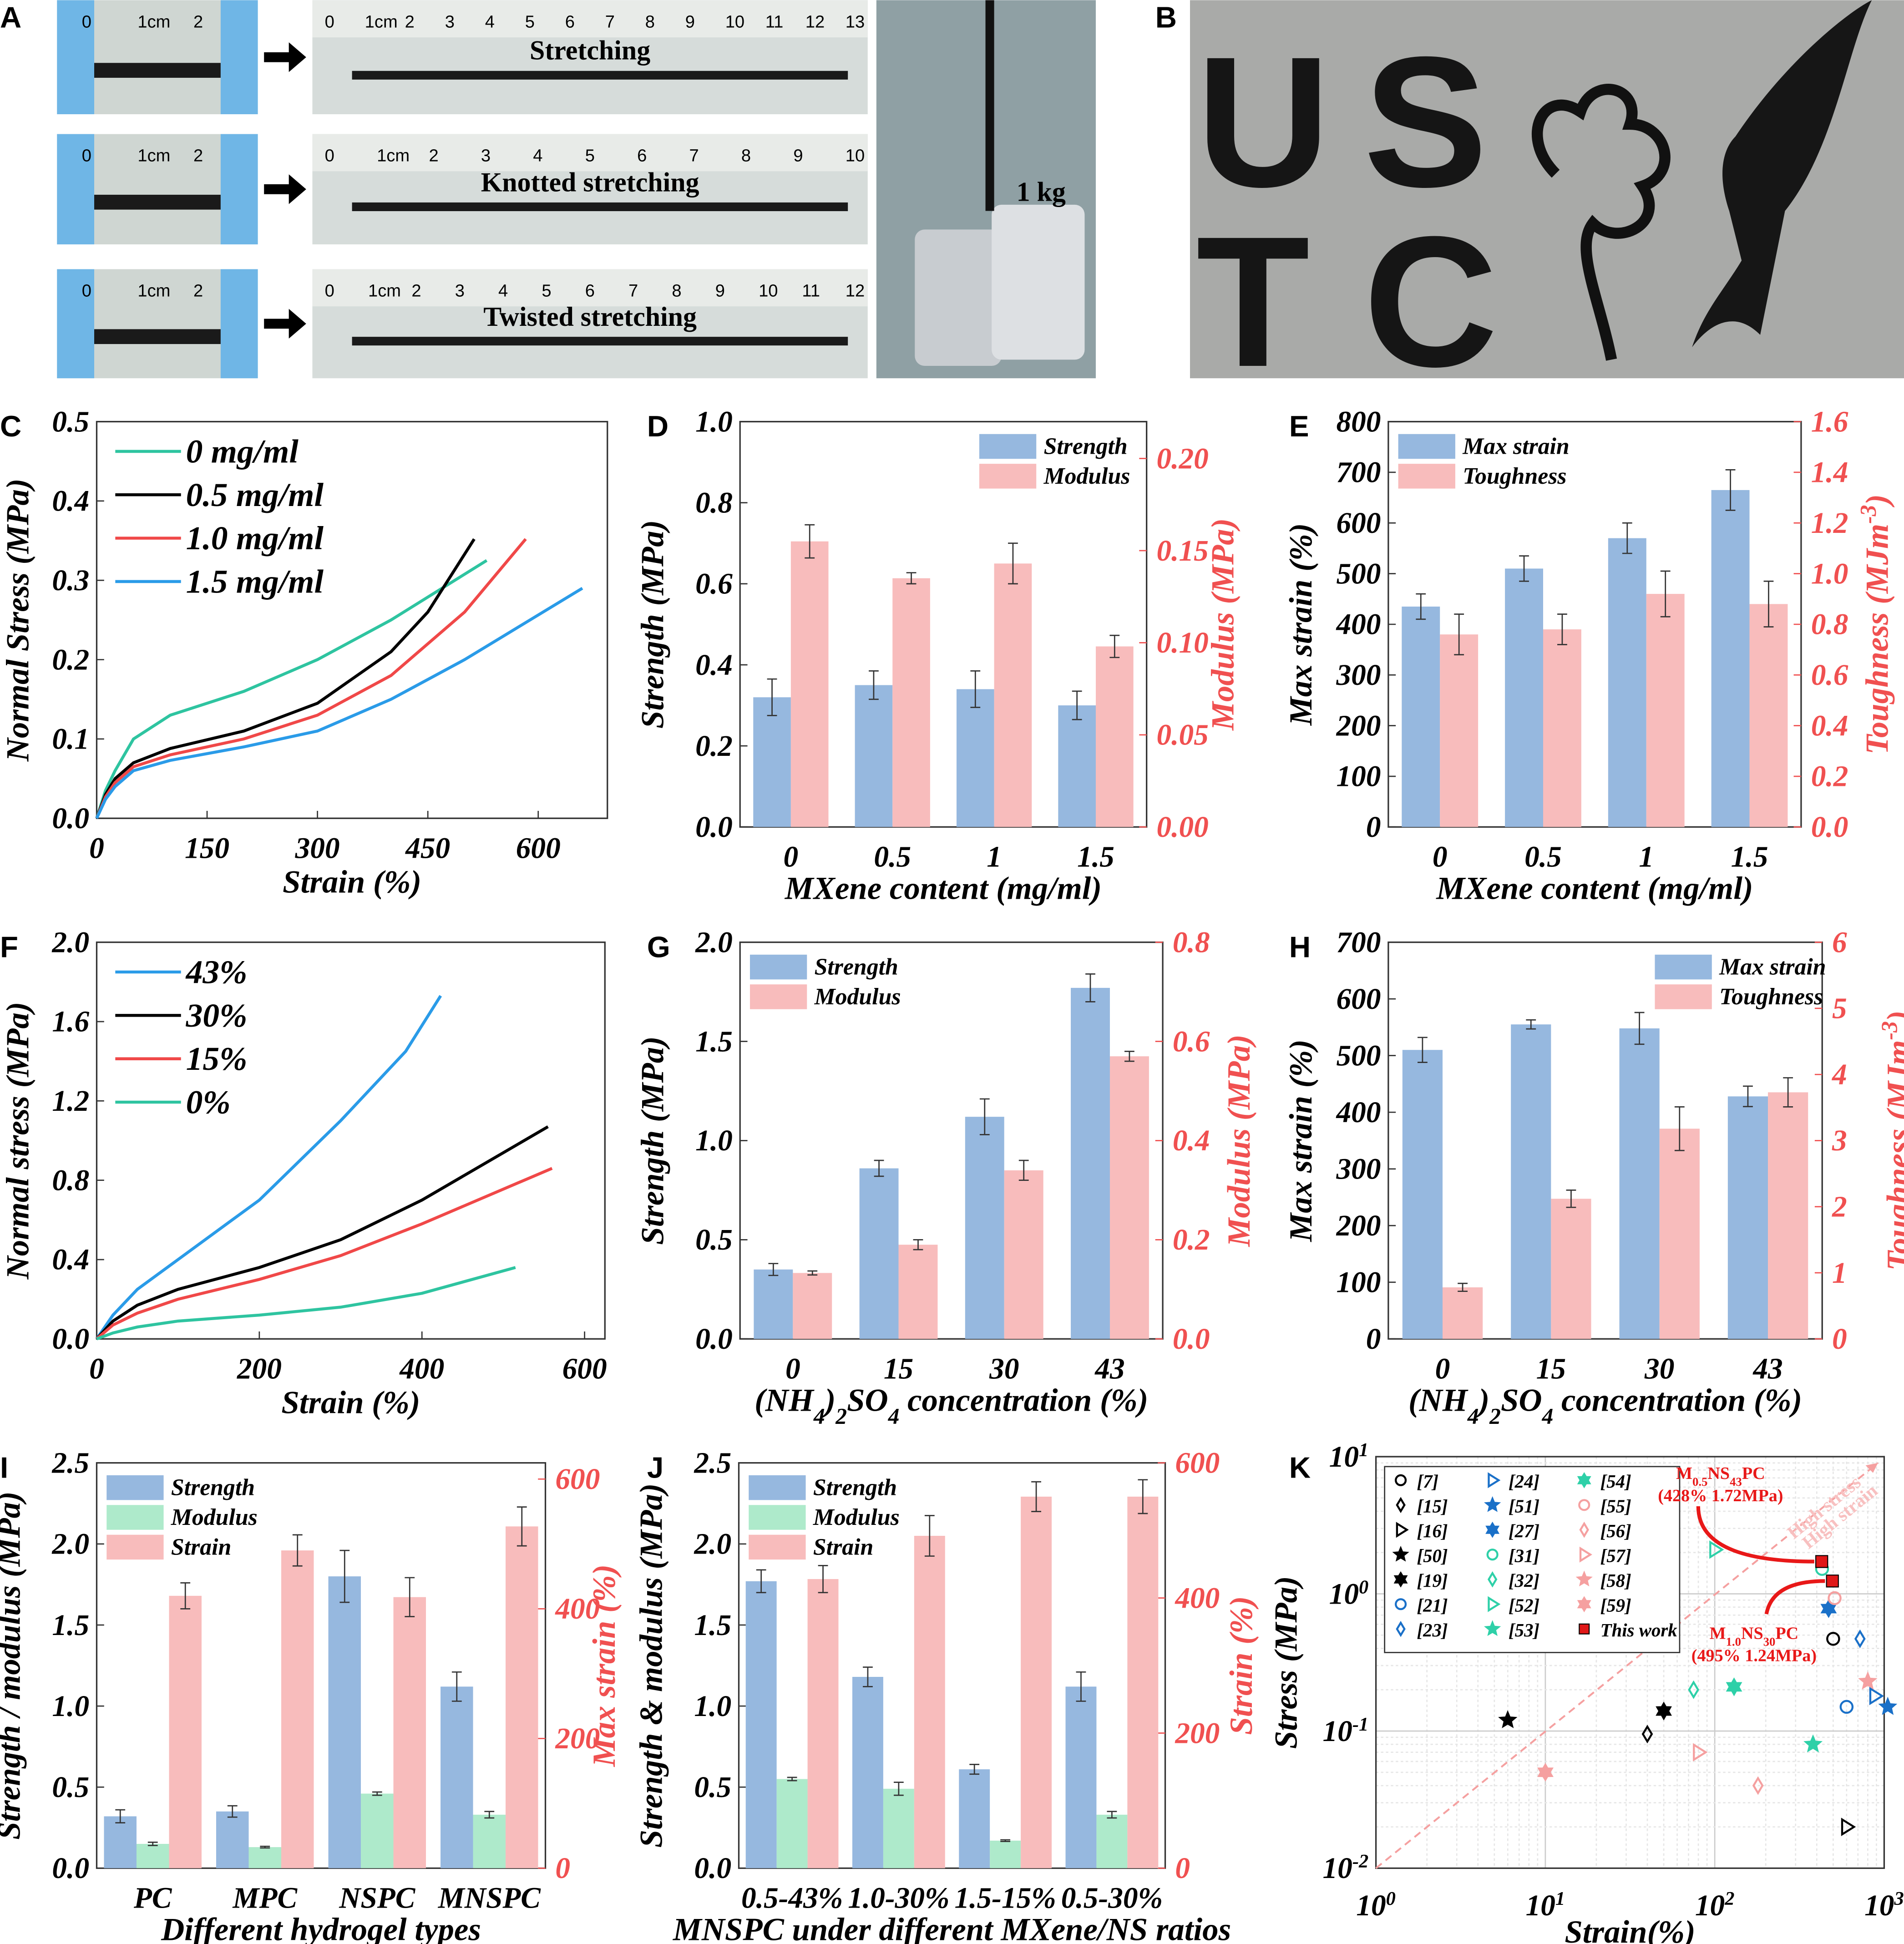 This screenshot has width=1904, height=1944. I want to click on y-tick-label: 200, so click(1359, 725).